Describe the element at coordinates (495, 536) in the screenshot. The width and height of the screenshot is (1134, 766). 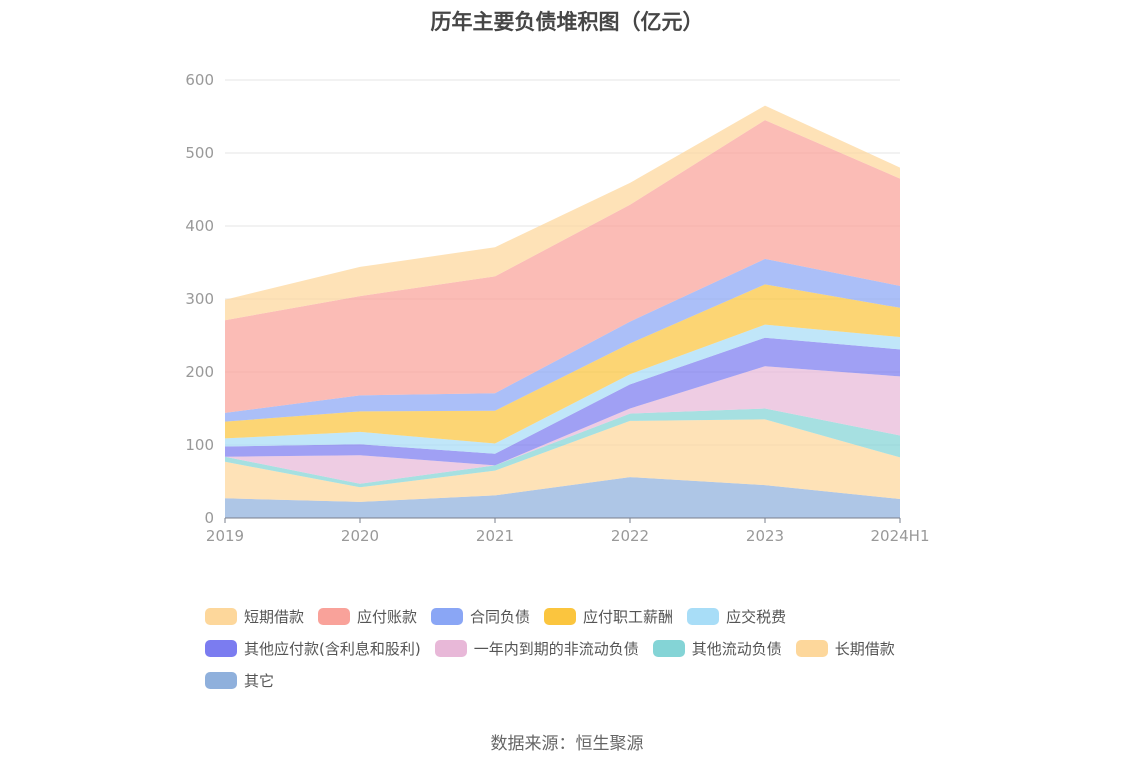
I see `x-tick-label: 2021` at that location.